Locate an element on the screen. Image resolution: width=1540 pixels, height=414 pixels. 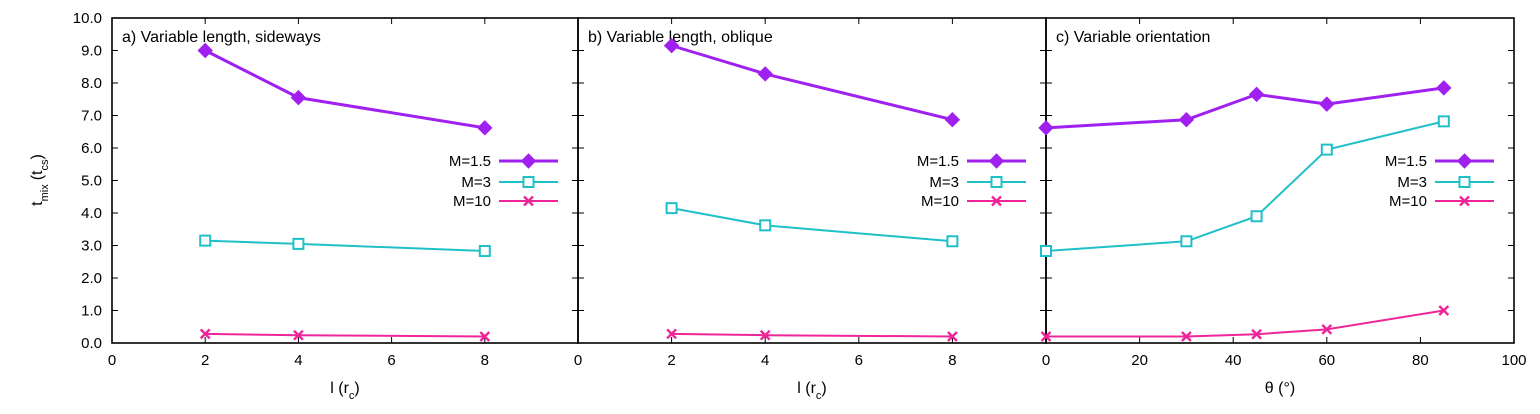
y-axis-label-unit-close: ) is located at coordinates (37, 156).